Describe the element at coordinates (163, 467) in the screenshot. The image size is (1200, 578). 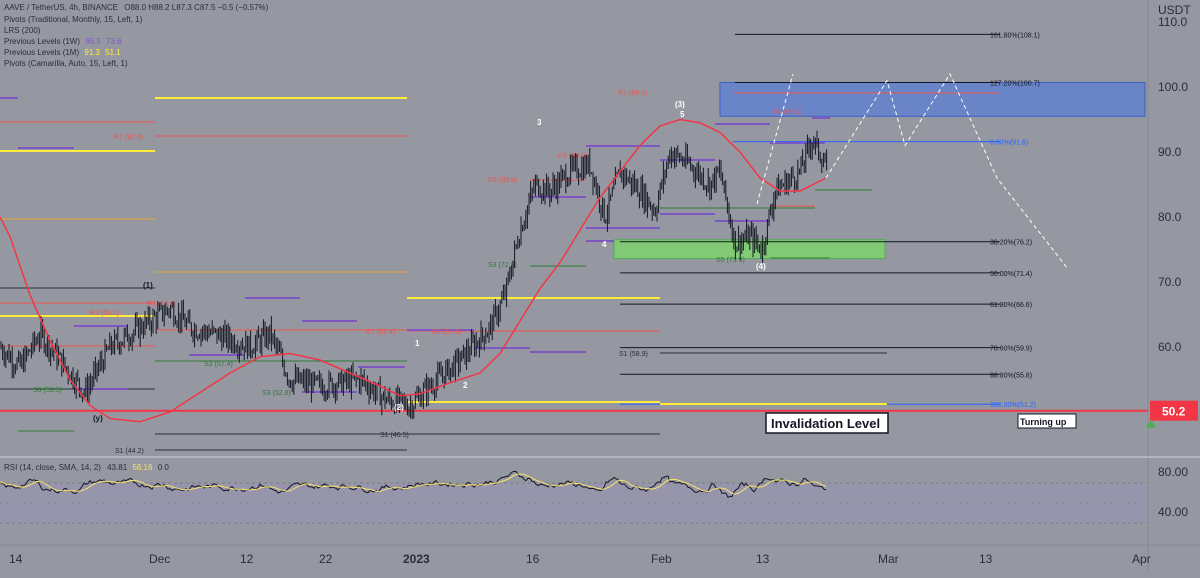
I see `rsi-extra: 0 0` at that location.